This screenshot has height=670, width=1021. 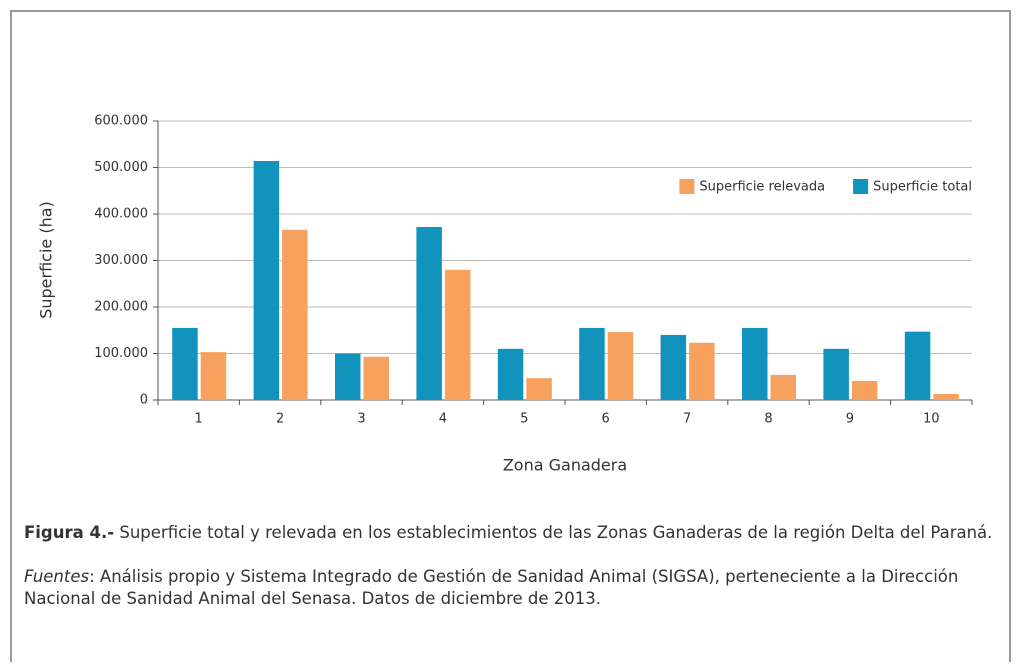 I want to click on x-axis-label: Zona Ganadera, so click(x=565, y=465).